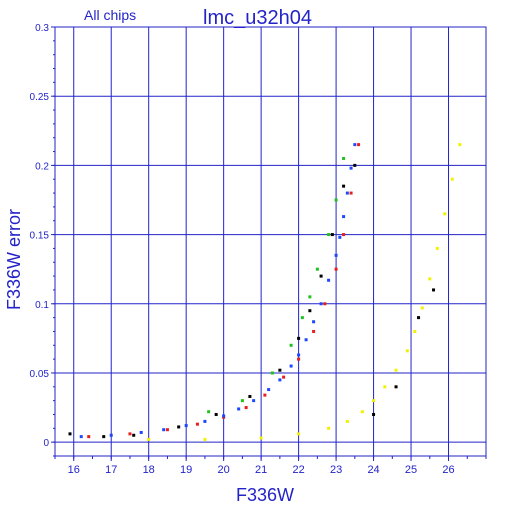 This screenshot has height=512, width=512. Describe the element at coordinates (149, 470) in the screenshot. I see `x-tick-label: 18` at that location.